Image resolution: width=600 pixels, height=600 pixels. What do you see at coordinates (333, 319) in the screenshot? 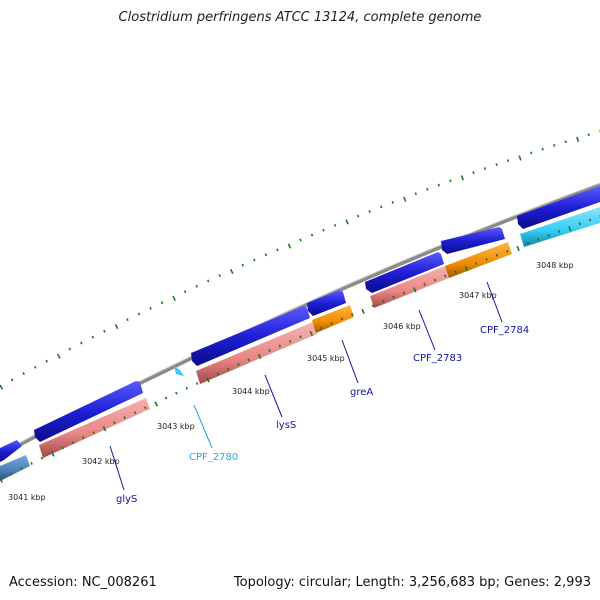
I see `feature-orange-greA` at bounding box center [333, 319].